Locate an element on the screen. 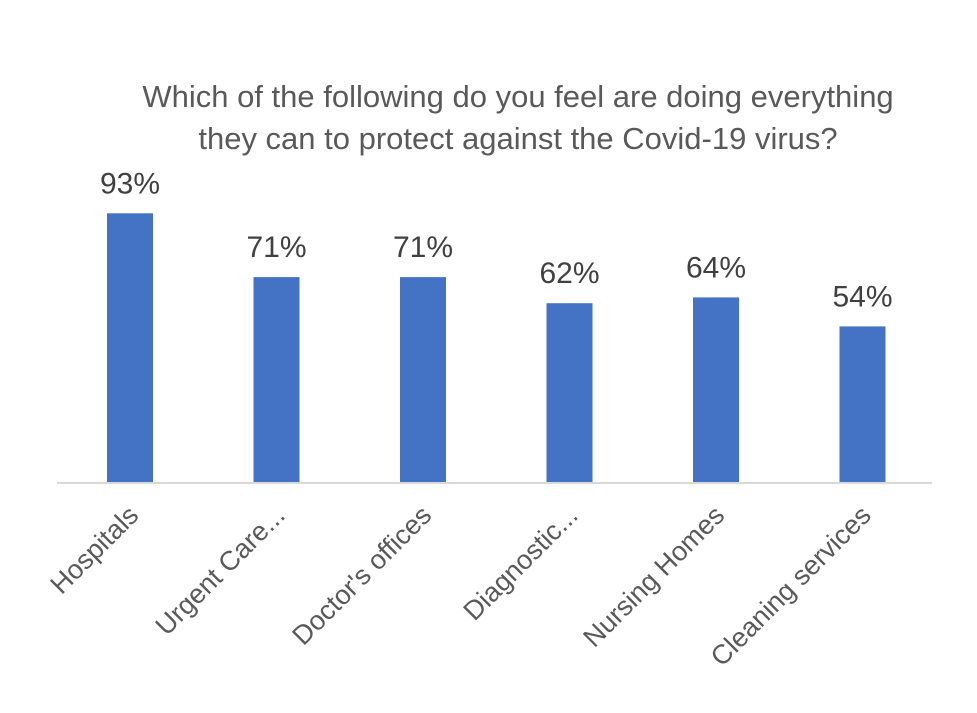  data-label: 64% is located at coordinates (716, 267).